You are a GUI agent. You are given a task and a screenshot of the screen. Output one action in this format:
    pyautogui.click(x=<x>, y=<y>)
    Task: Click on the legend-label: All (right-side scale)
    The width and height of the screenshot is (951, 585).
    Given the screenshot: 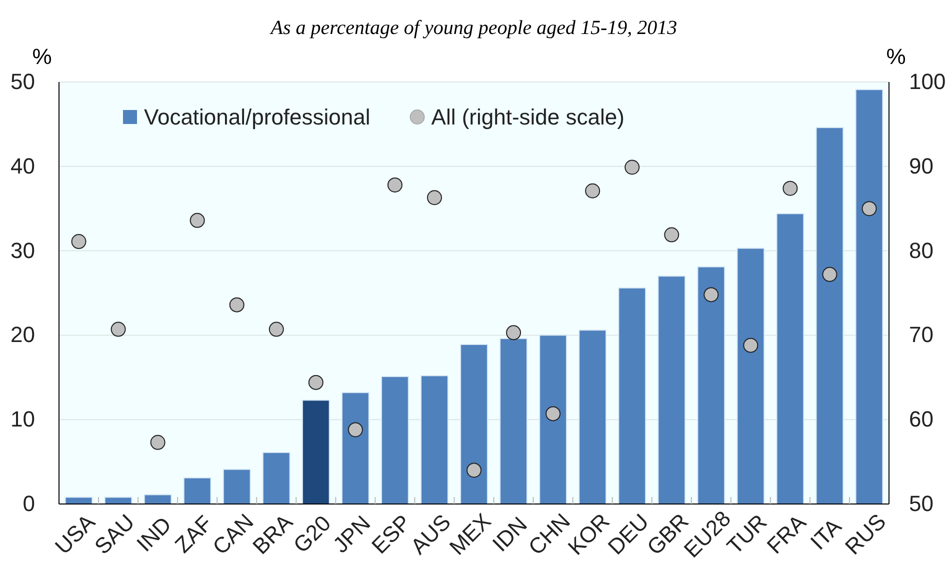 What is the action you would take?
    pyautogui.click(x=527, y=117)
    